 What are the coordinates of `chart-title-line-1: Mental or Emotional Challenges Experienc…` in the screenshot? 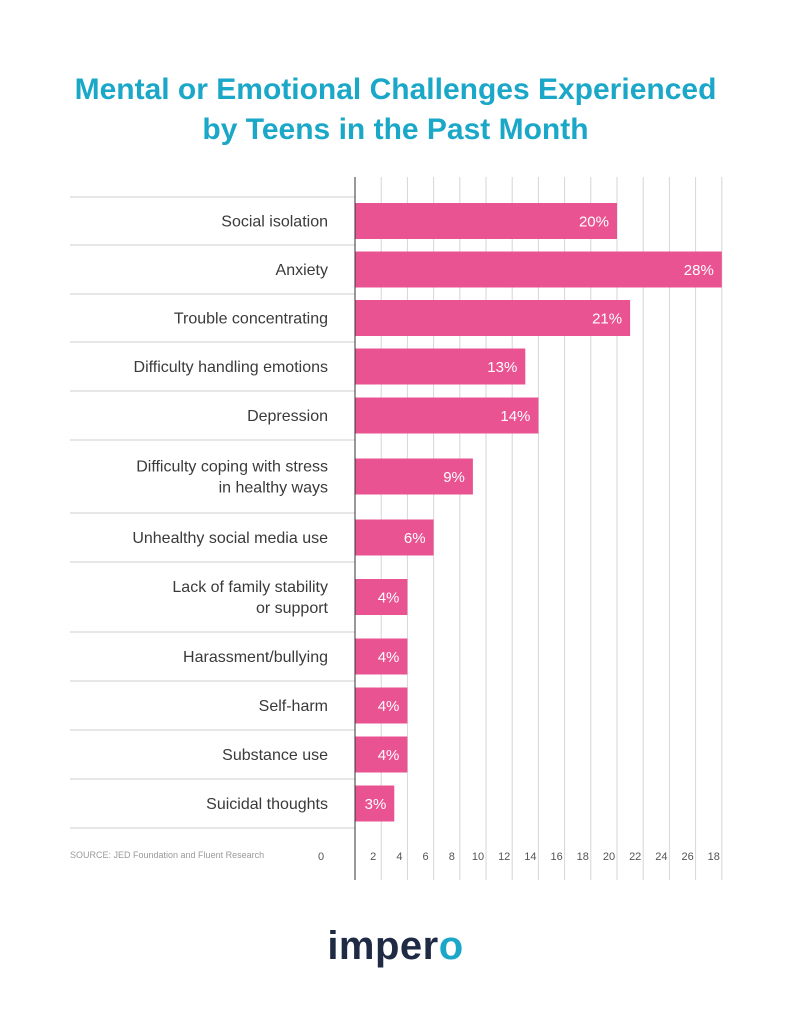 It's located at (395, 89).